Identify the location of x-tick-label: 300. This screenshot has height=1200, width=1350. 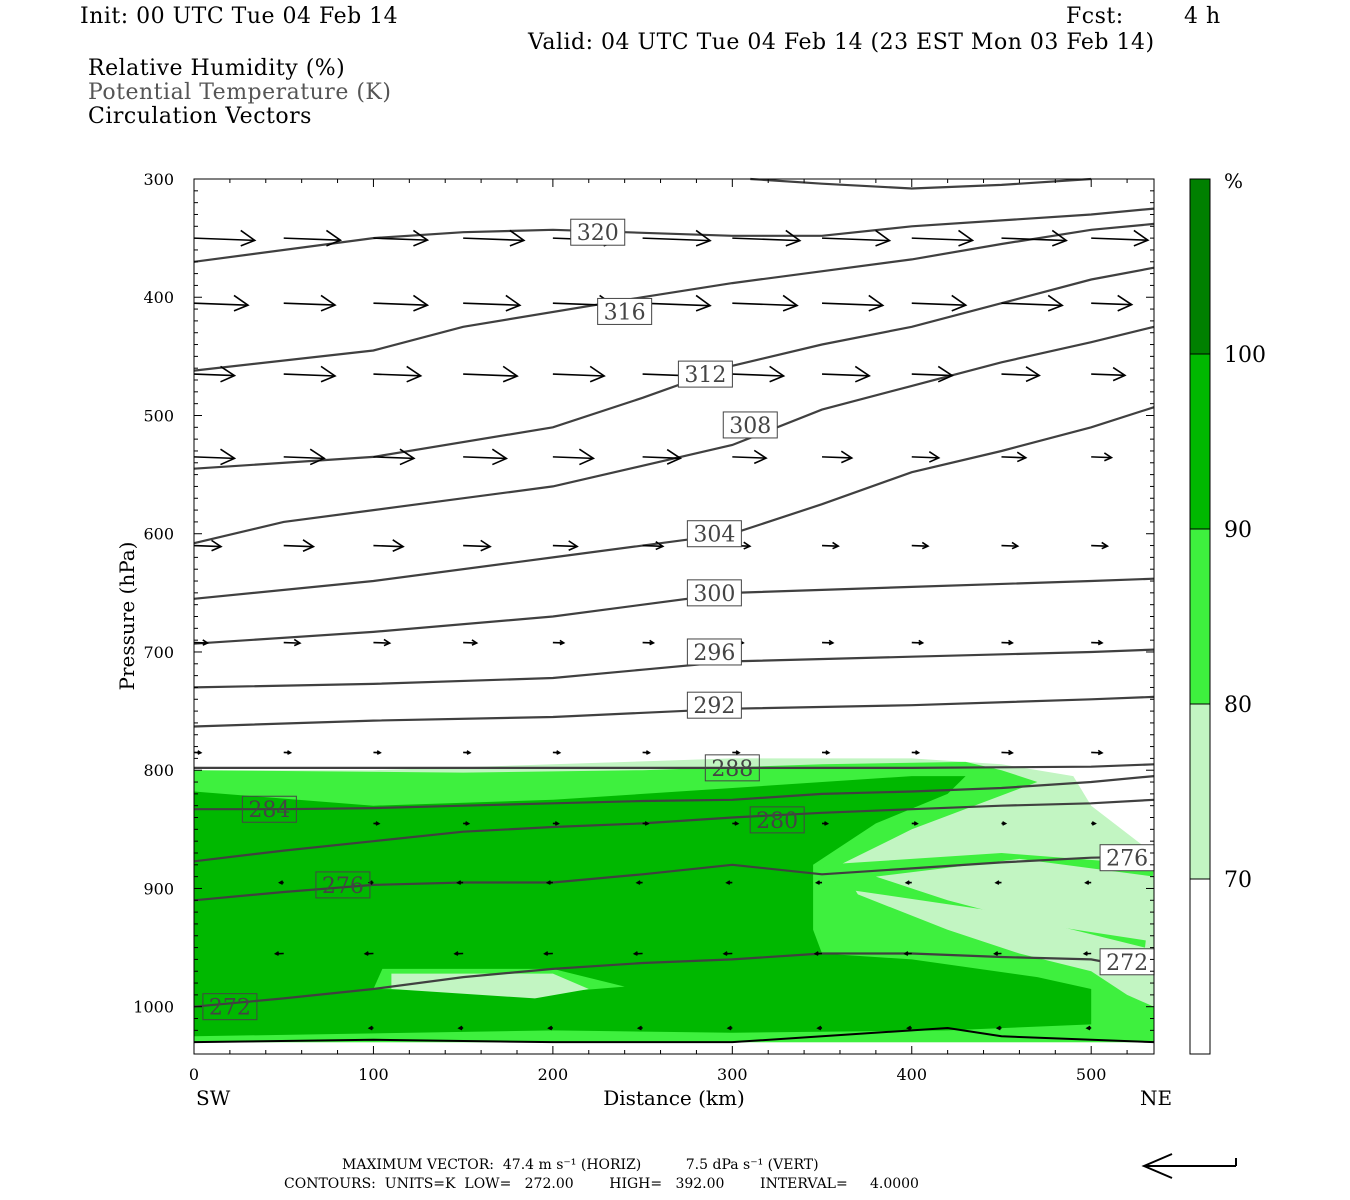
(732, 1074).